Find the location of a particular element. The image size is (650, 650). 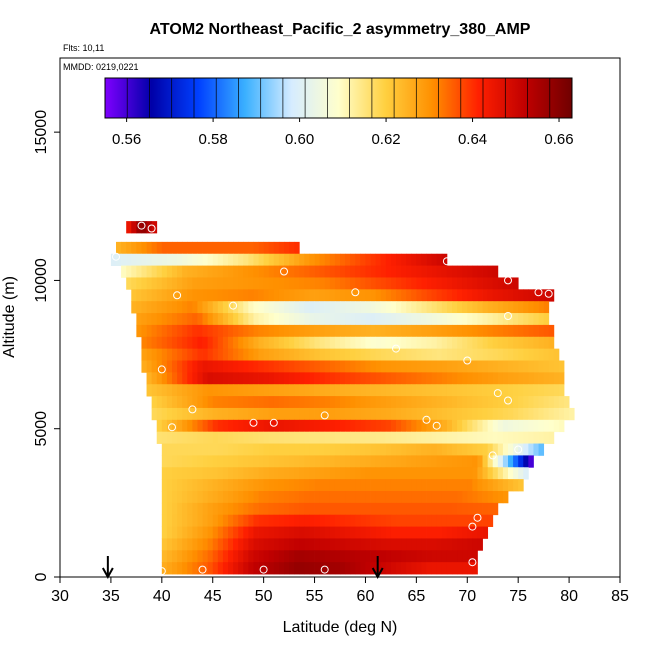

x-axis-label: Latitude (deg N) is located at coordinates (340, 627).